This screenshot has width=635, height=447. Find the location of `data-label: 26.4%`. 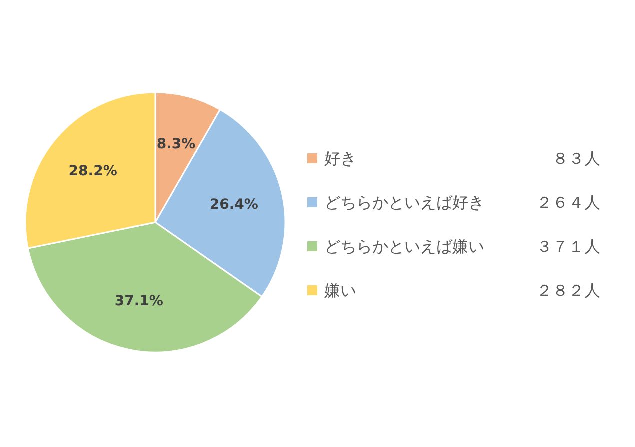

data-label: 26.4% is located at coordinates (234, 204).